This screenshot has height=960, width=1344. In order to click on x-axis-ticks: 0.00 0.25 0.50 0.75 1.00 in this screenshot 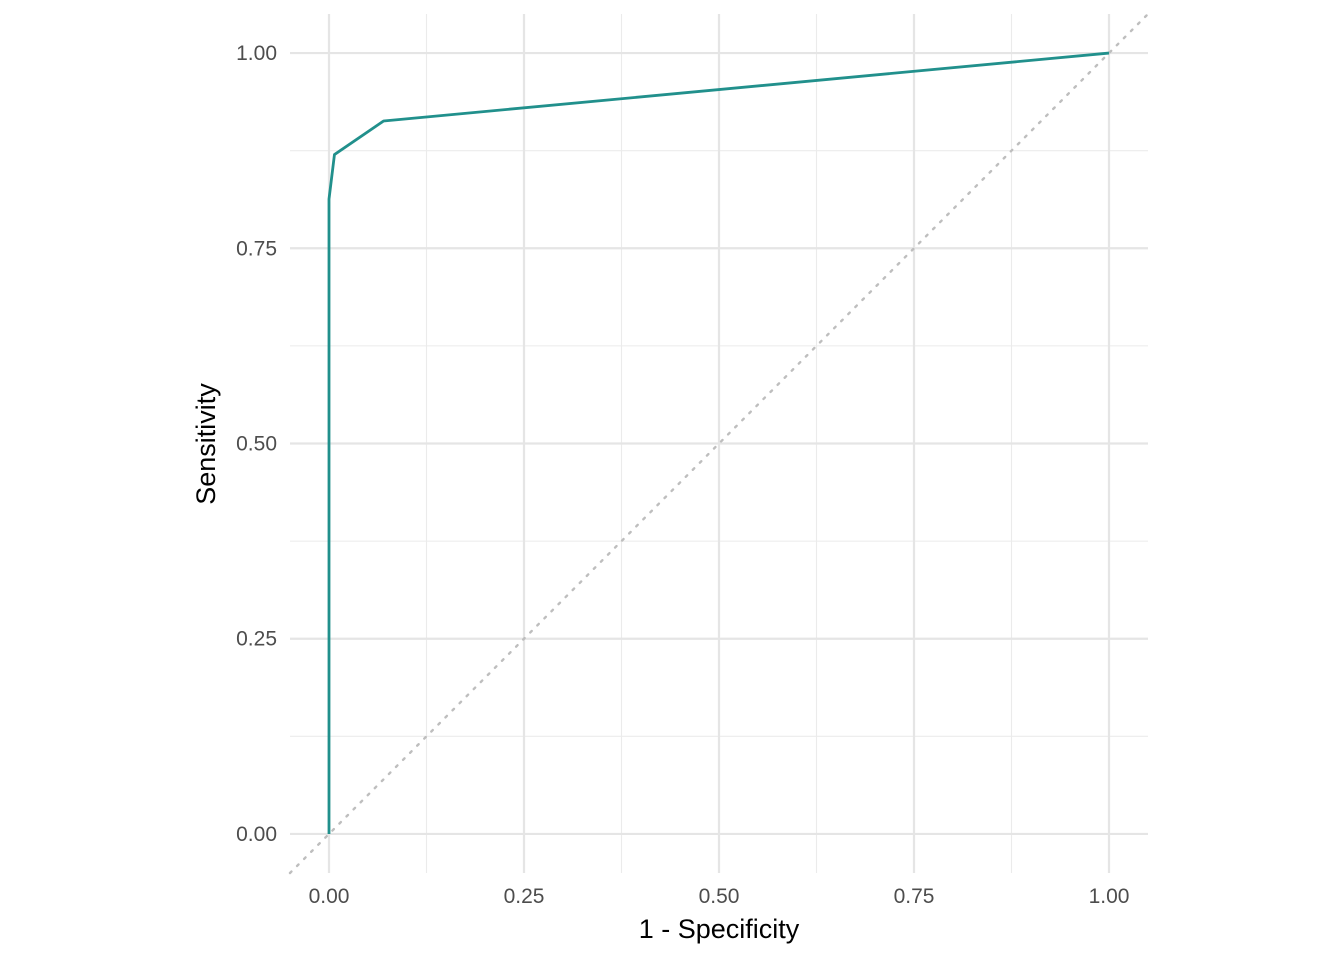, I will do `click(719, 896)`.